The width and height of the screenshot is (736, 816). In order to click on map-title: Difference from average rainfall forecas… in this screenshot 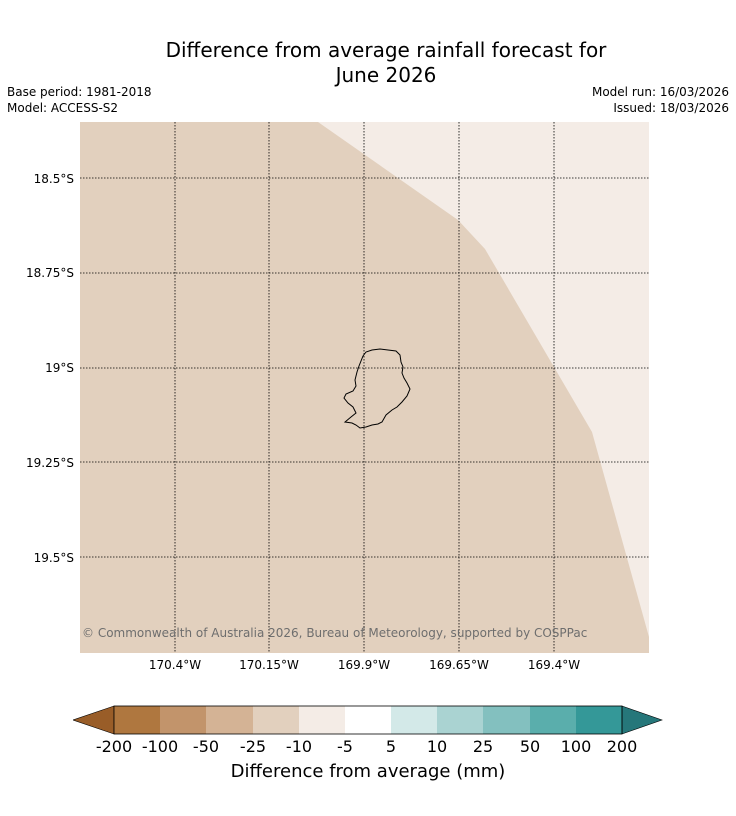, I will do `click(368, 63)`.